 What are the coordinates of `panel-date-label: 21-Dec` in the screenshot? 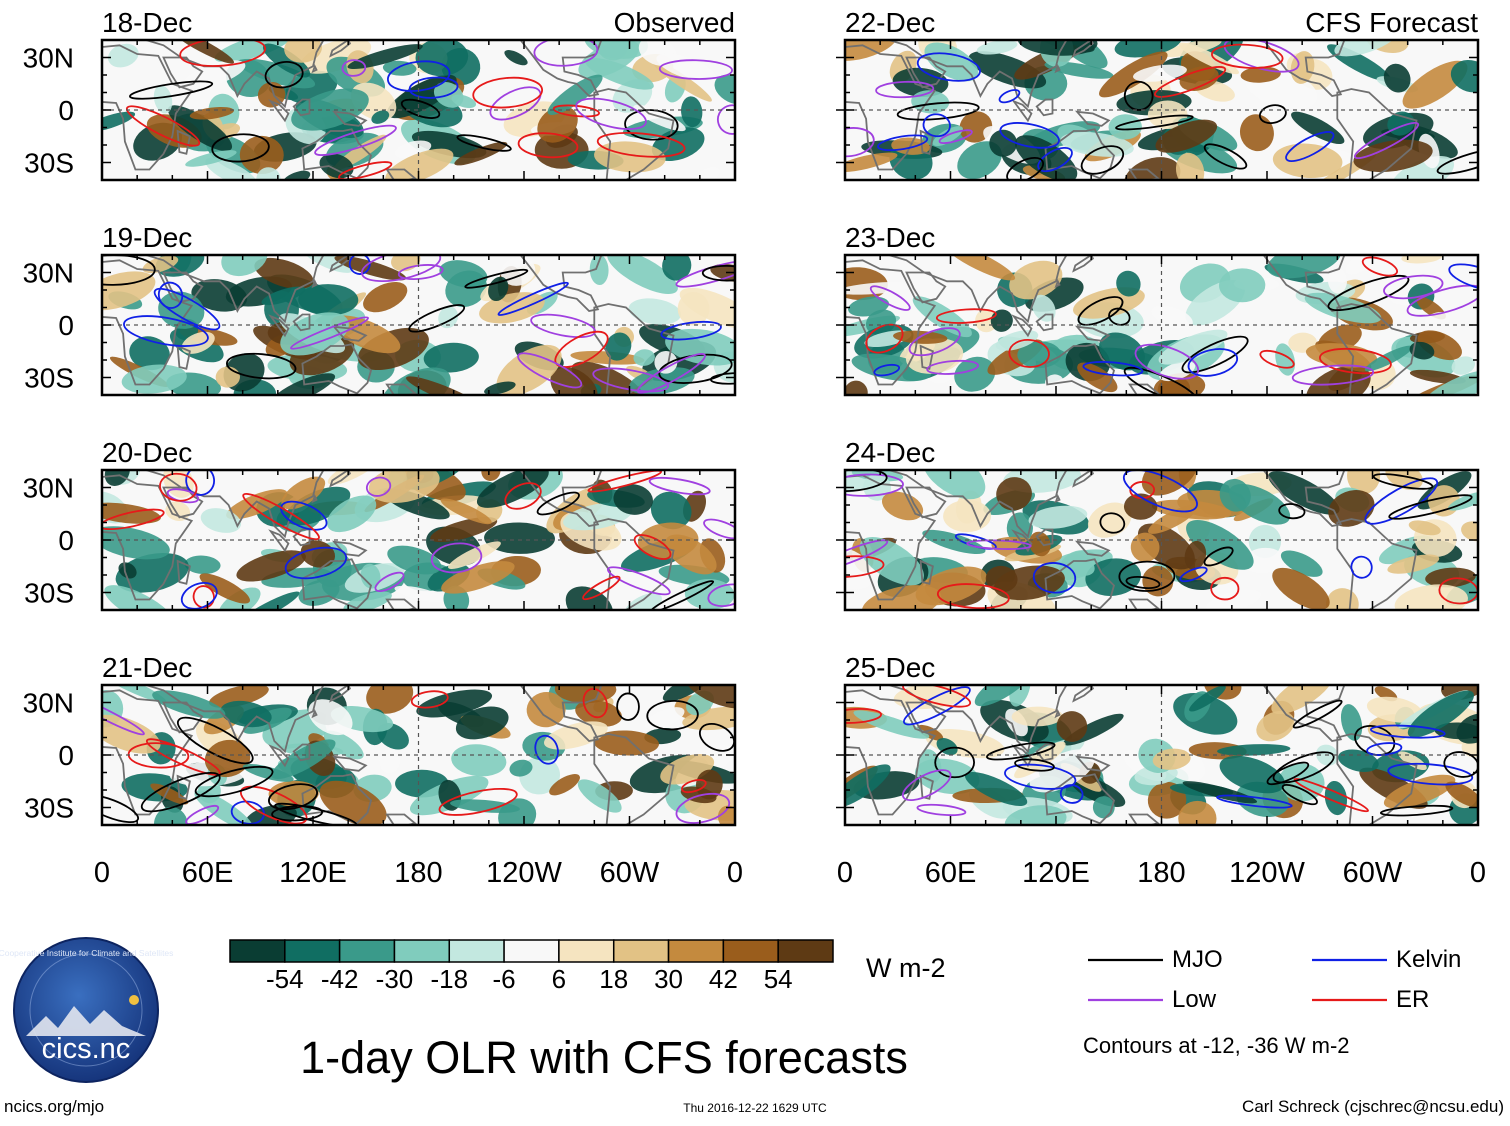 It's located at (147, 667).